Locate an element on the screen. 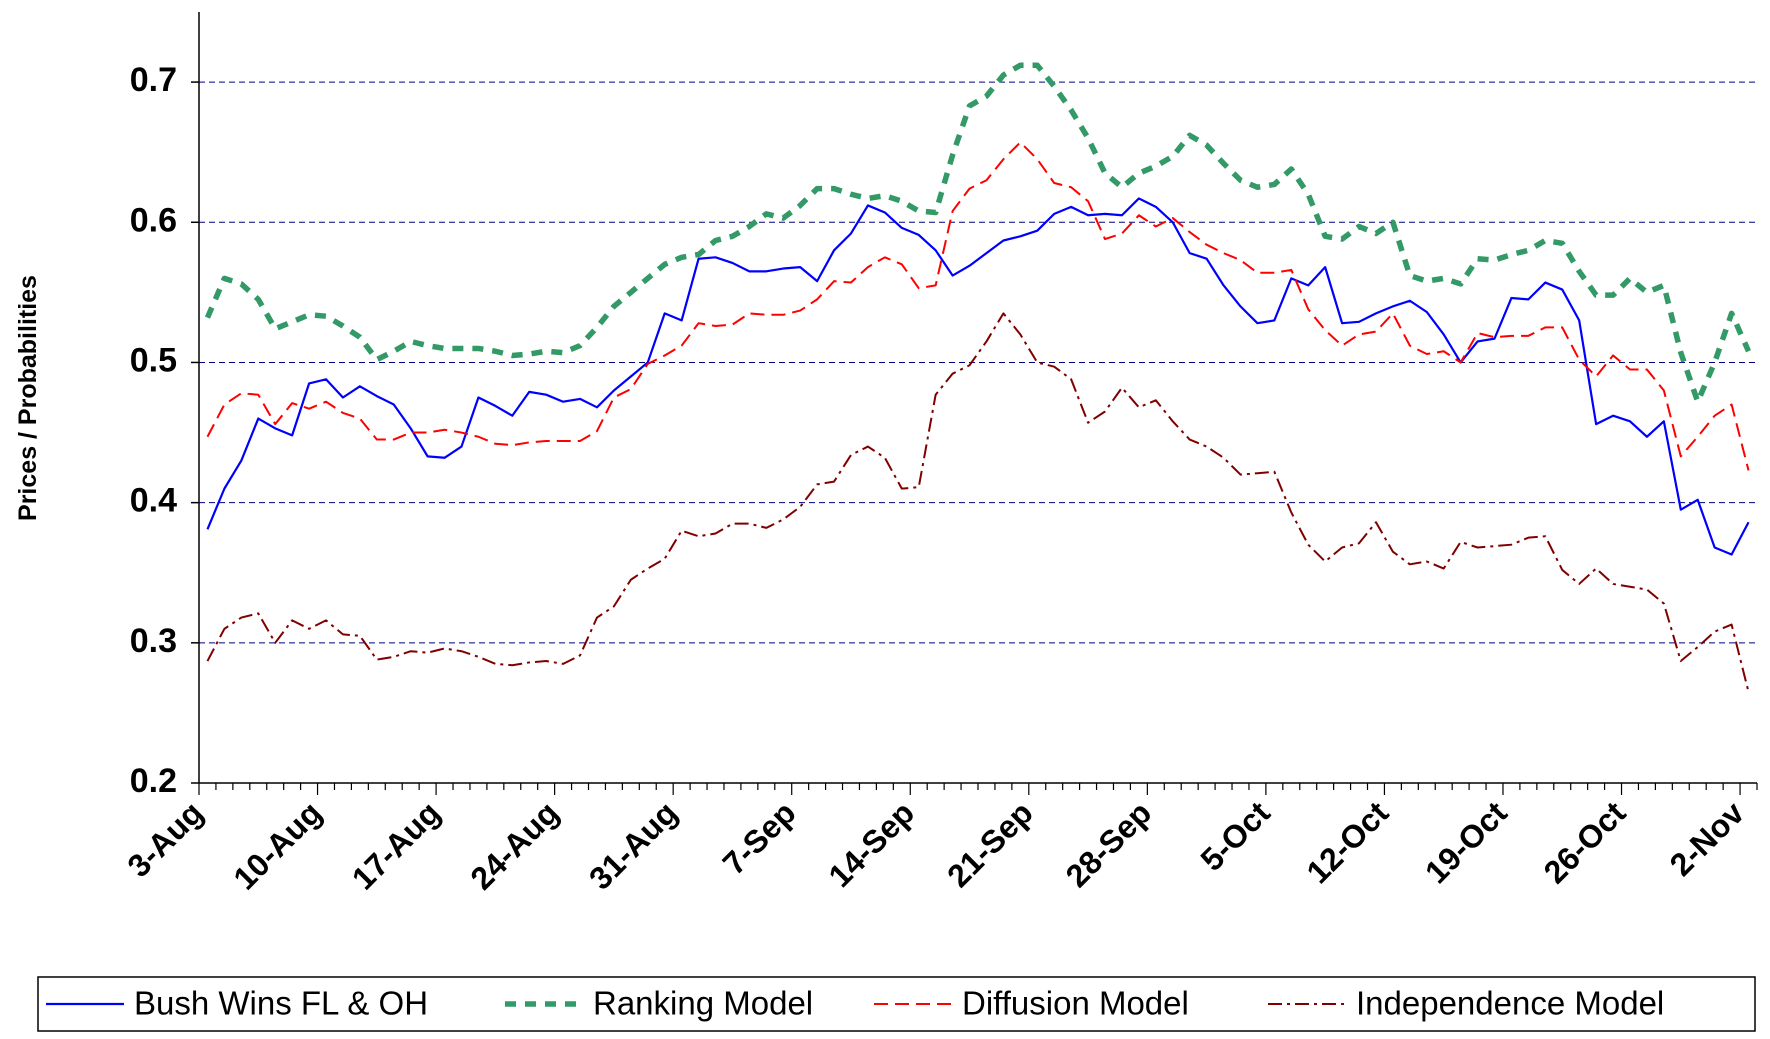  legend-label: Diffusion Model is located at coordinates (1075, 1003).